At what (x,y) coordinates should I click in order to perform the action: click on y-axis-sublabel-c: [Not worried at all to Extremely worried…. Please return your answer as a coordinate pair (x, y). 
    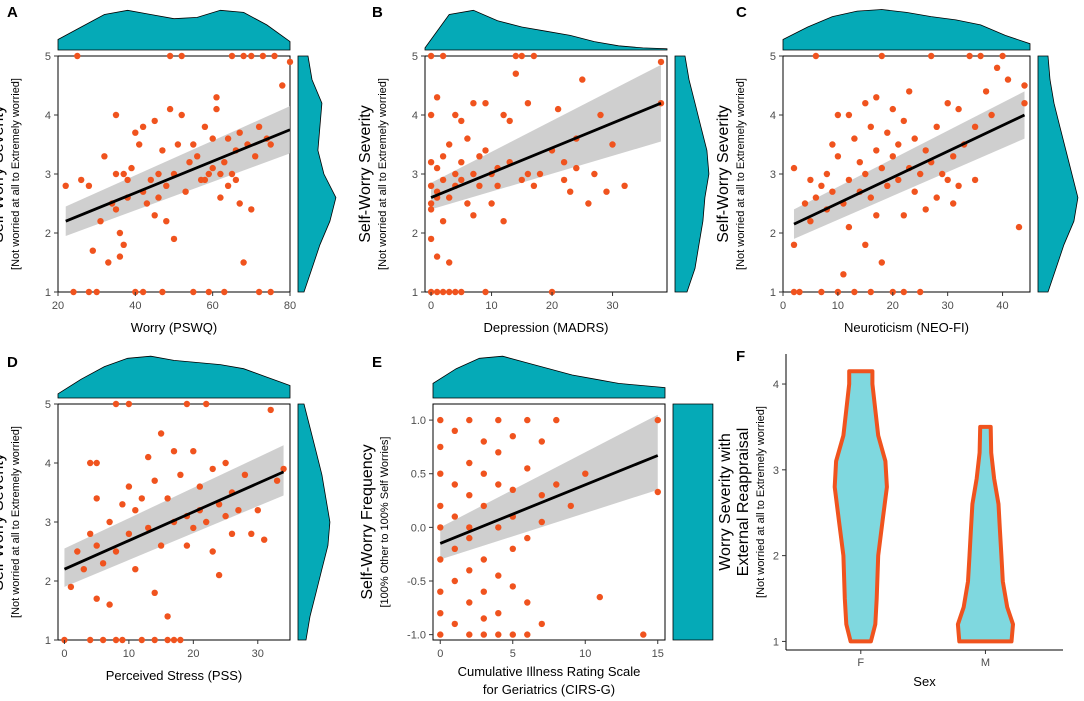
    Looking at the image, I should click on (741, 174).